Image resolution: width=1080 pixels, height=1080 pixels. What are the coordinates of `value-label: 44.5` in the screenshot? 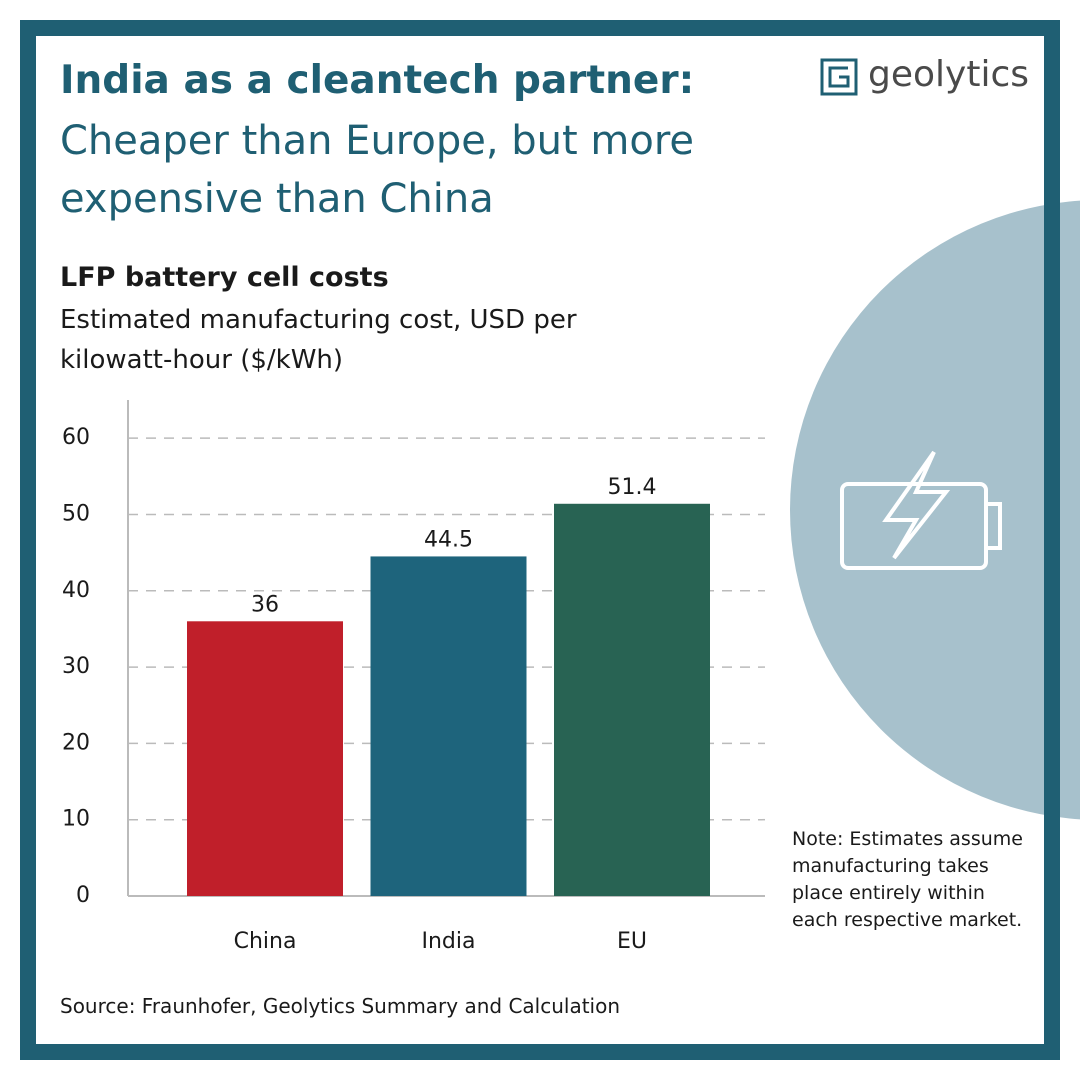 It's located at (448, 539).